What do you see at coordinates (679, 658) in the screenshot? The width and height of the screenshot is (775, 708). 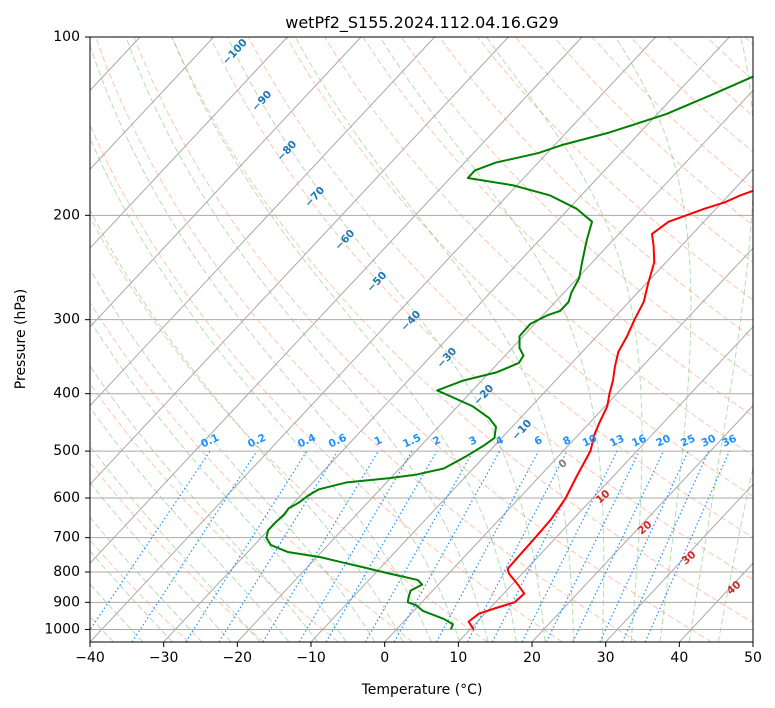 I see `x-tick-label: 40` at bounding box center [679, 658].